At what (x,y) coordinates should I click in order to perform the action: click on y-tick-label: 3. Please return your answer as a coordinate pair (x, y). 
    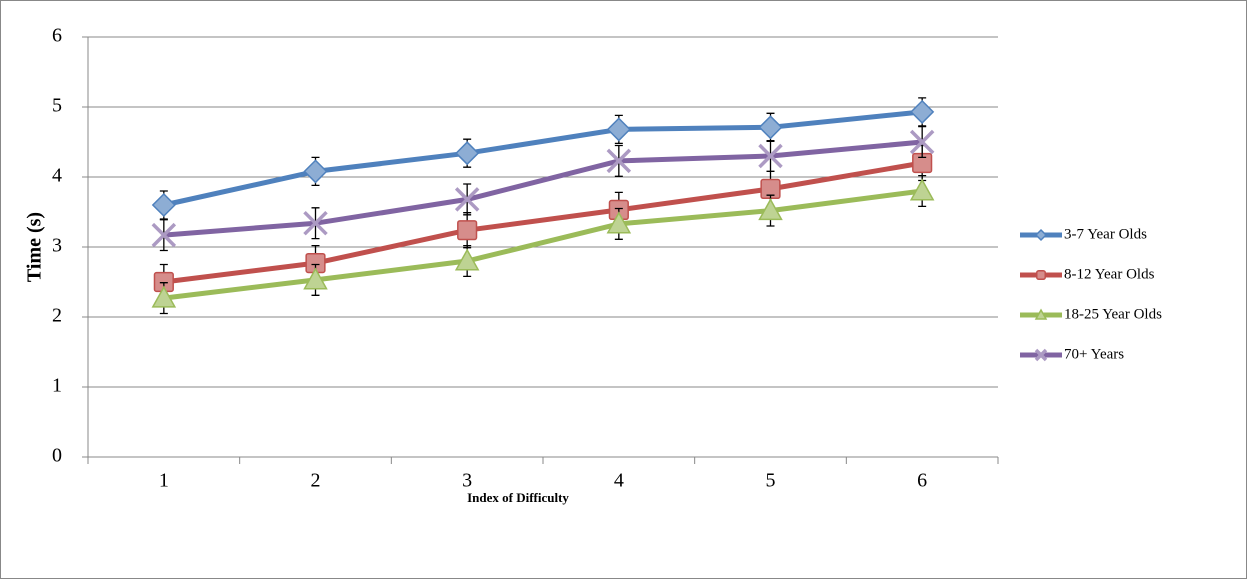
    Looking at the image, I should click on (57, 246).